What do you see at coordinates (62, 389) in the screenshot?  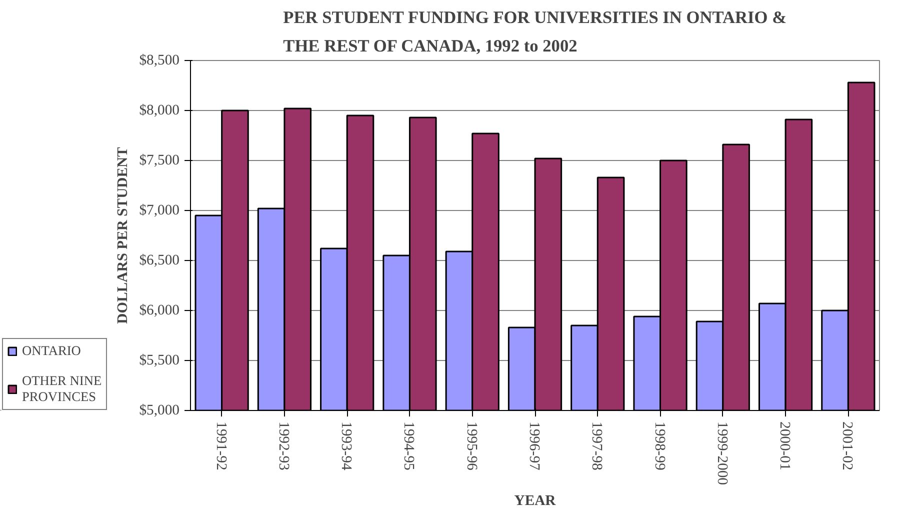 I see `legend-label: OTHER NINE PROVINCES` at bounding box center [62, 389].